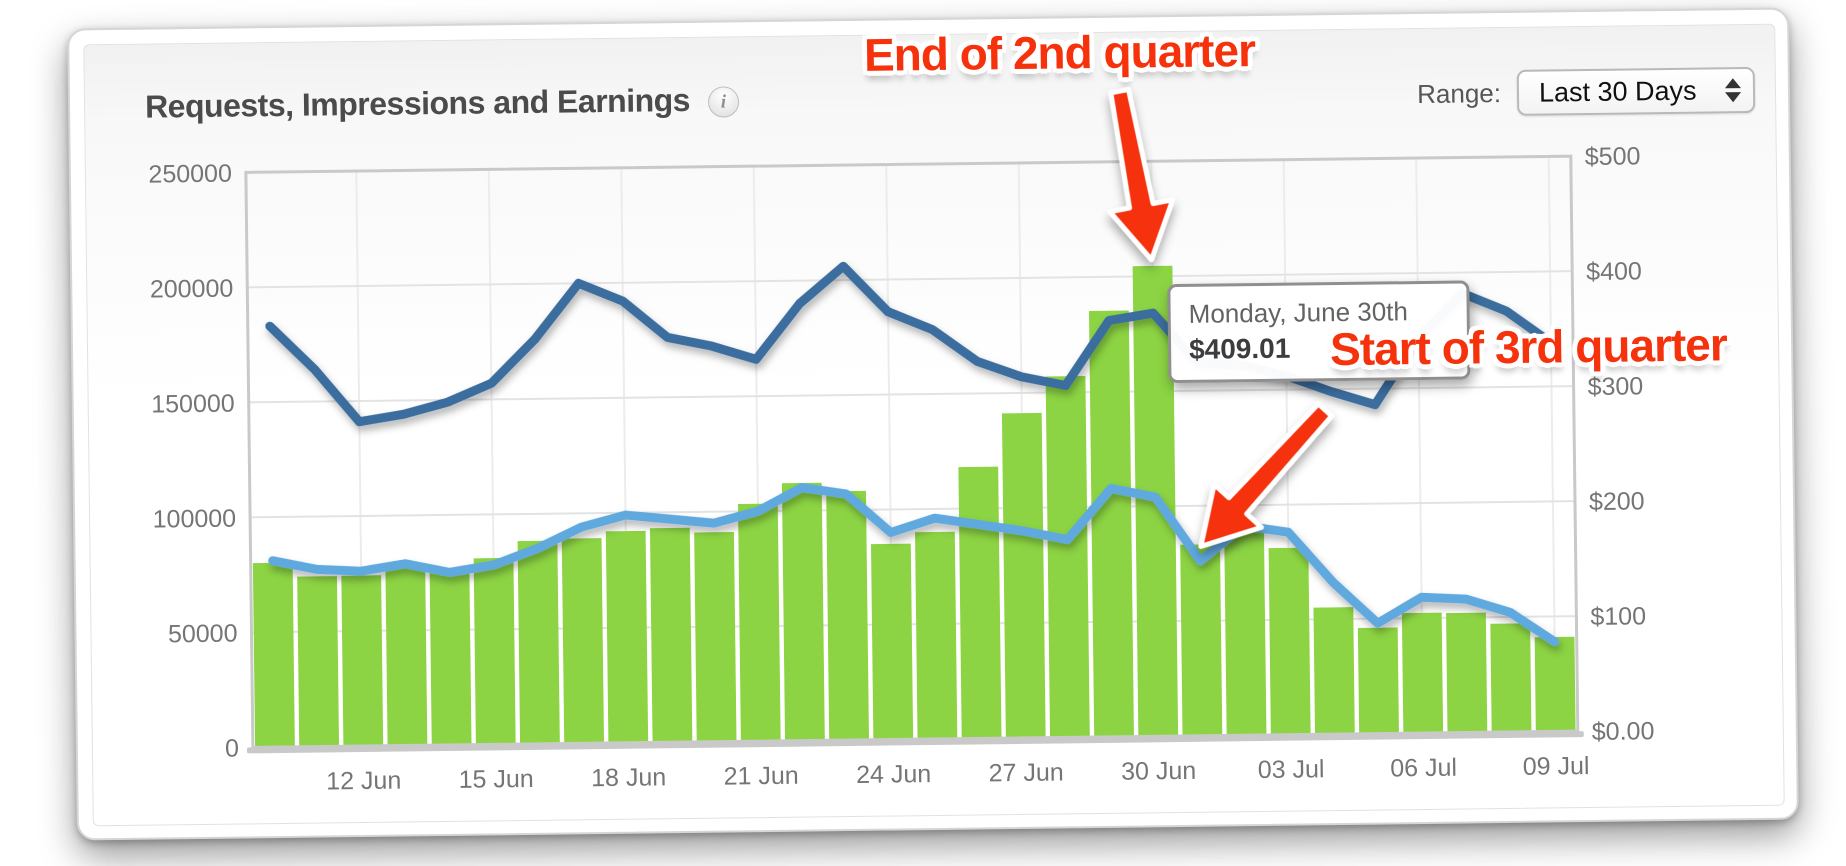 The height and width of the screenshot is (866, 1846). I want to click on info-icon: i, so click(723, 102).